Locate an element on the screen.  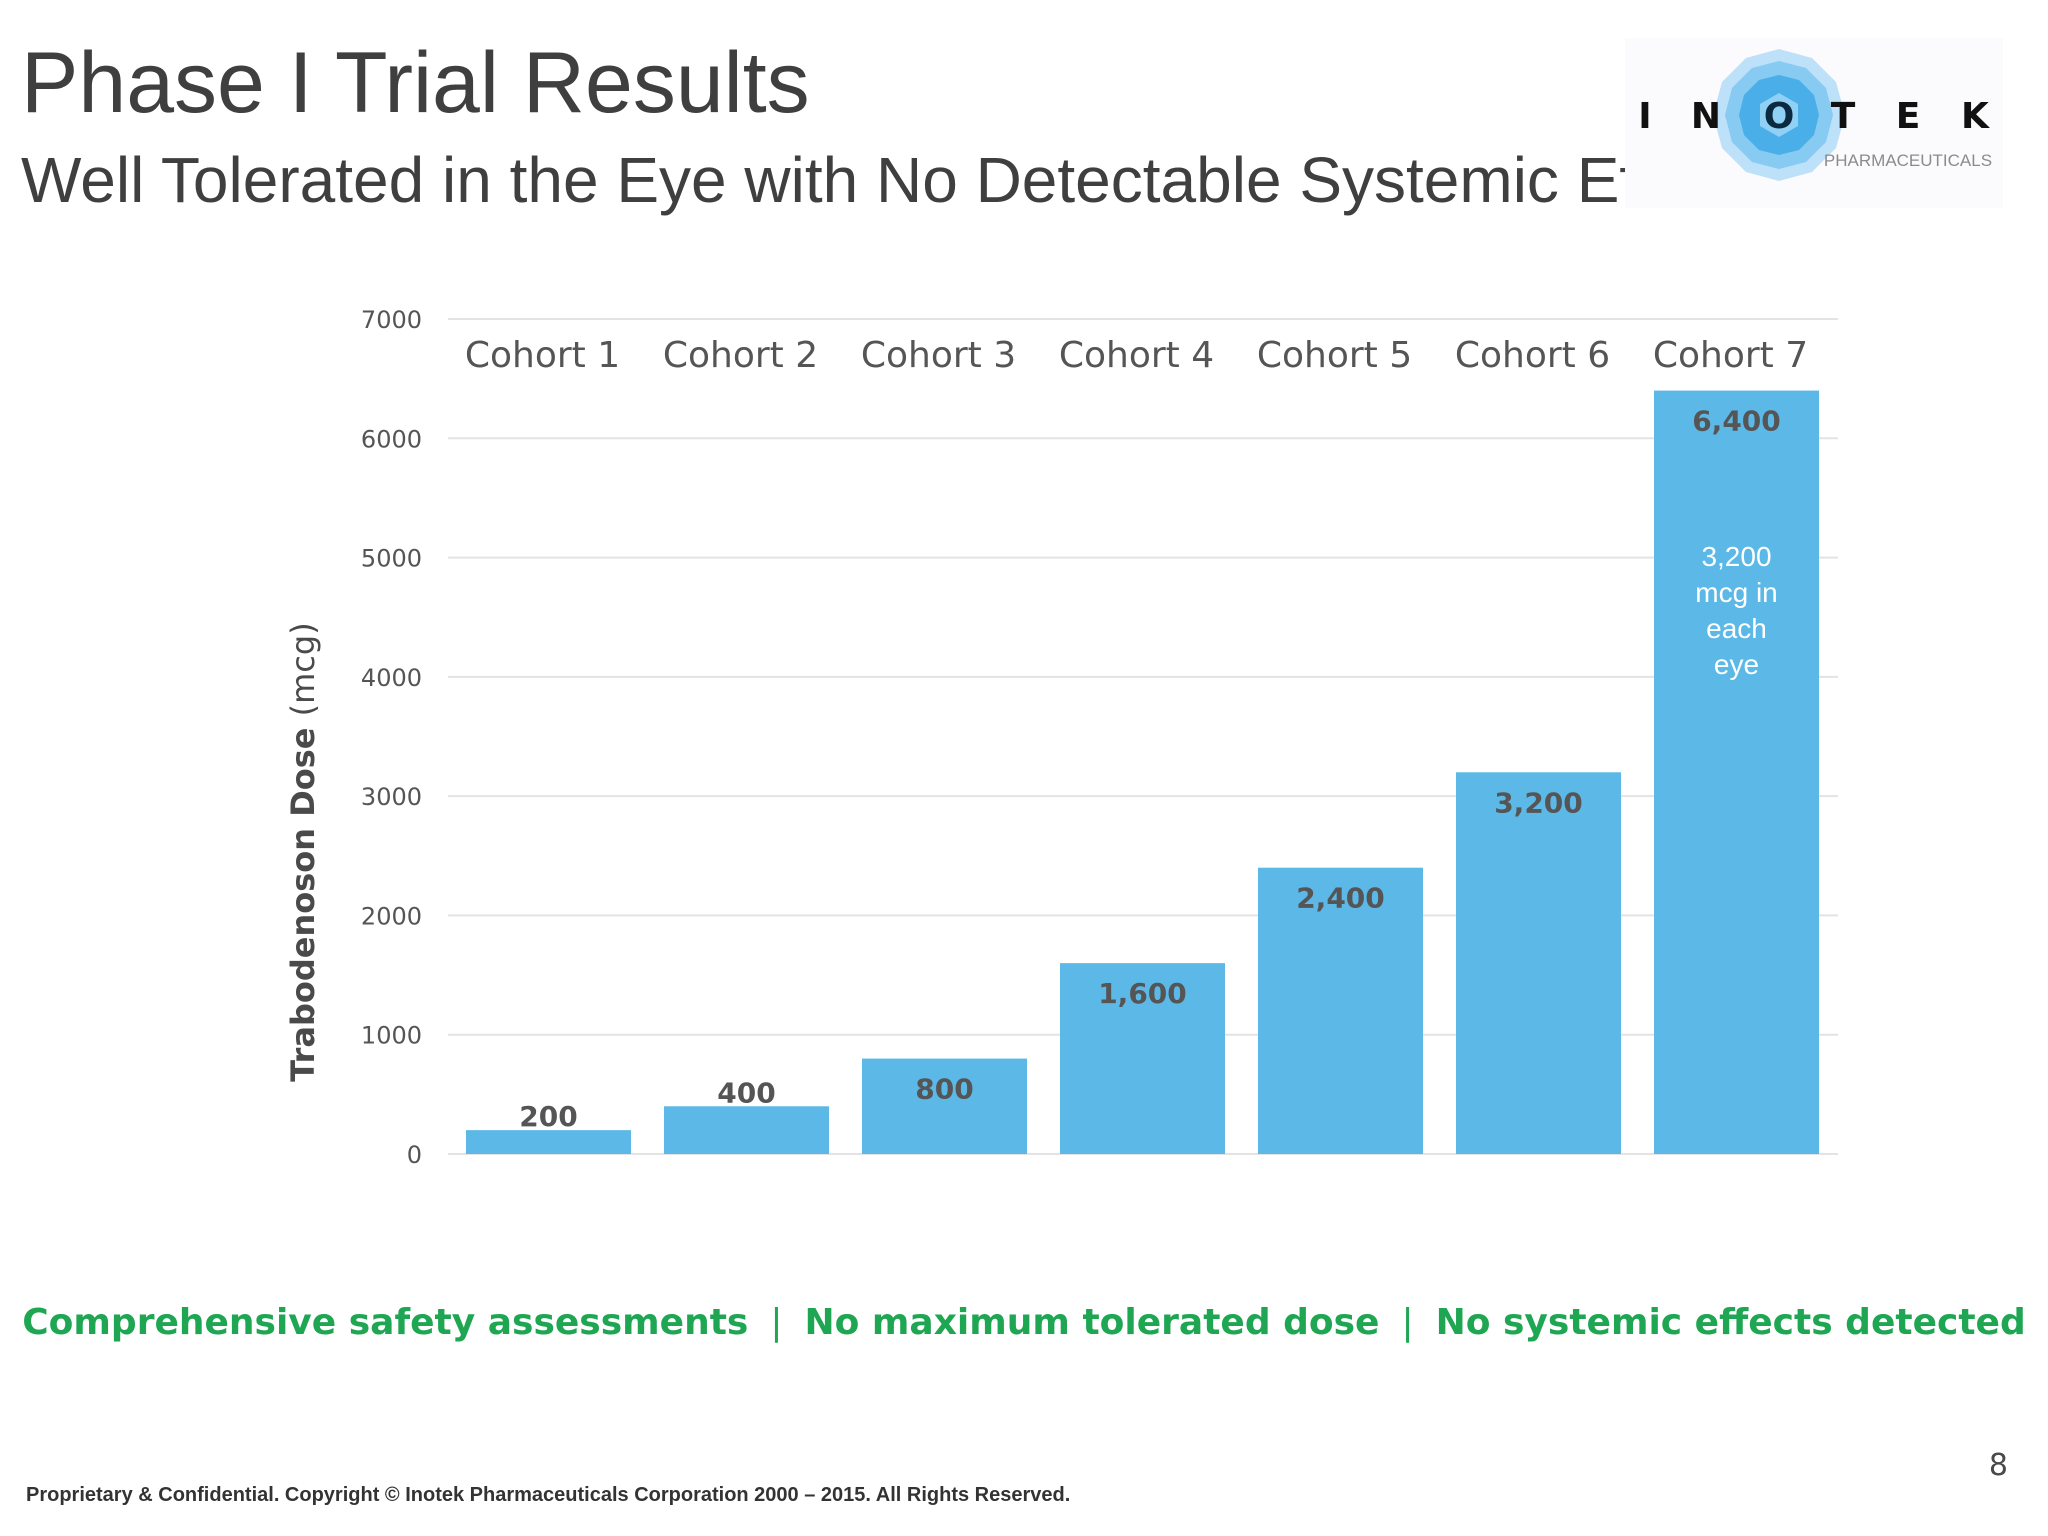
category-label: Cohort 2 is located at coordinates (740, 355).